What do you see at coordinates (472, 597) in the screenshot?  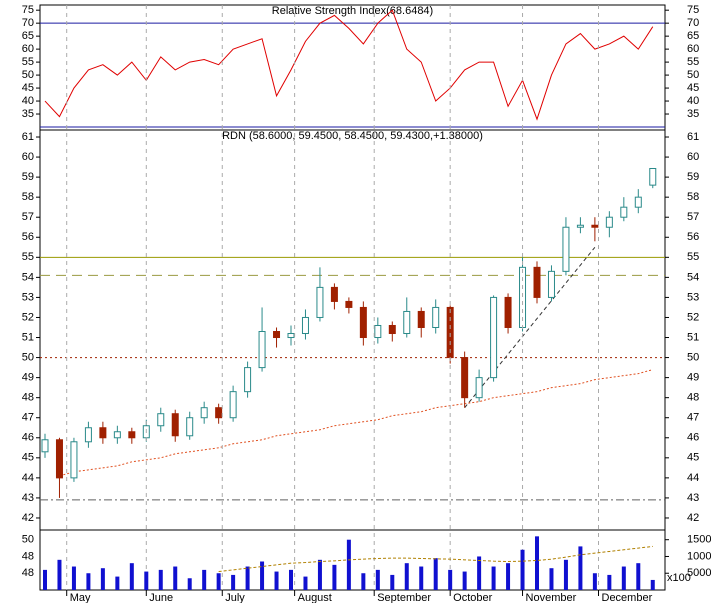 I see `x-tick-label: October` at bounding box center [472, 597].